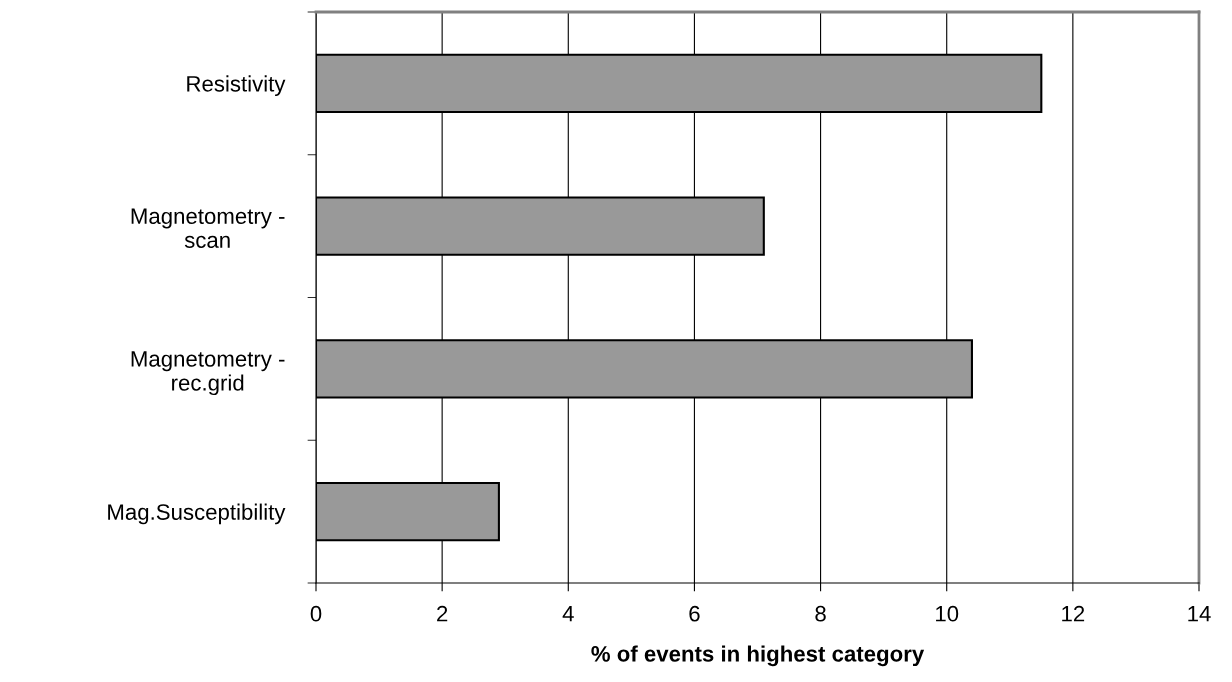 Image resolution: width=1232 pixels, height=682 pixels. Describe the element at coordinates (197, 514) in the screenshot. I see `y-tick-label: Mag.Susceptibility` at that location.